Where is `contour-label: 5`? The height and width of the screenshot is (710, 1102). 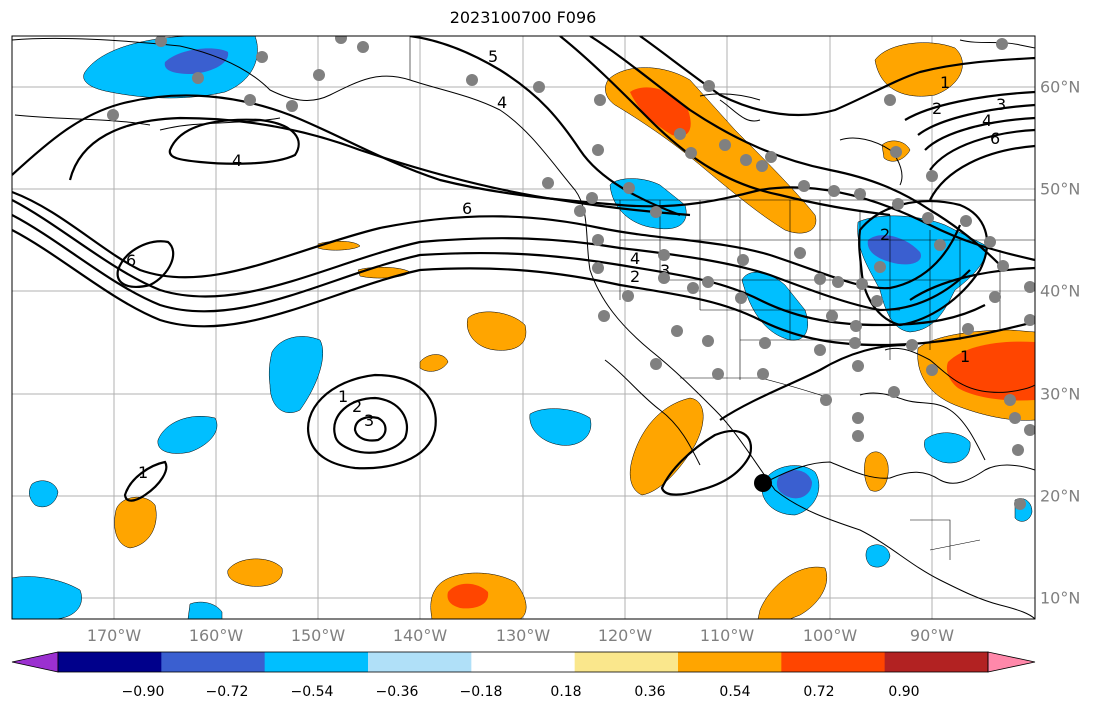 contour-label: 5 is located at coordinates (493, 56).